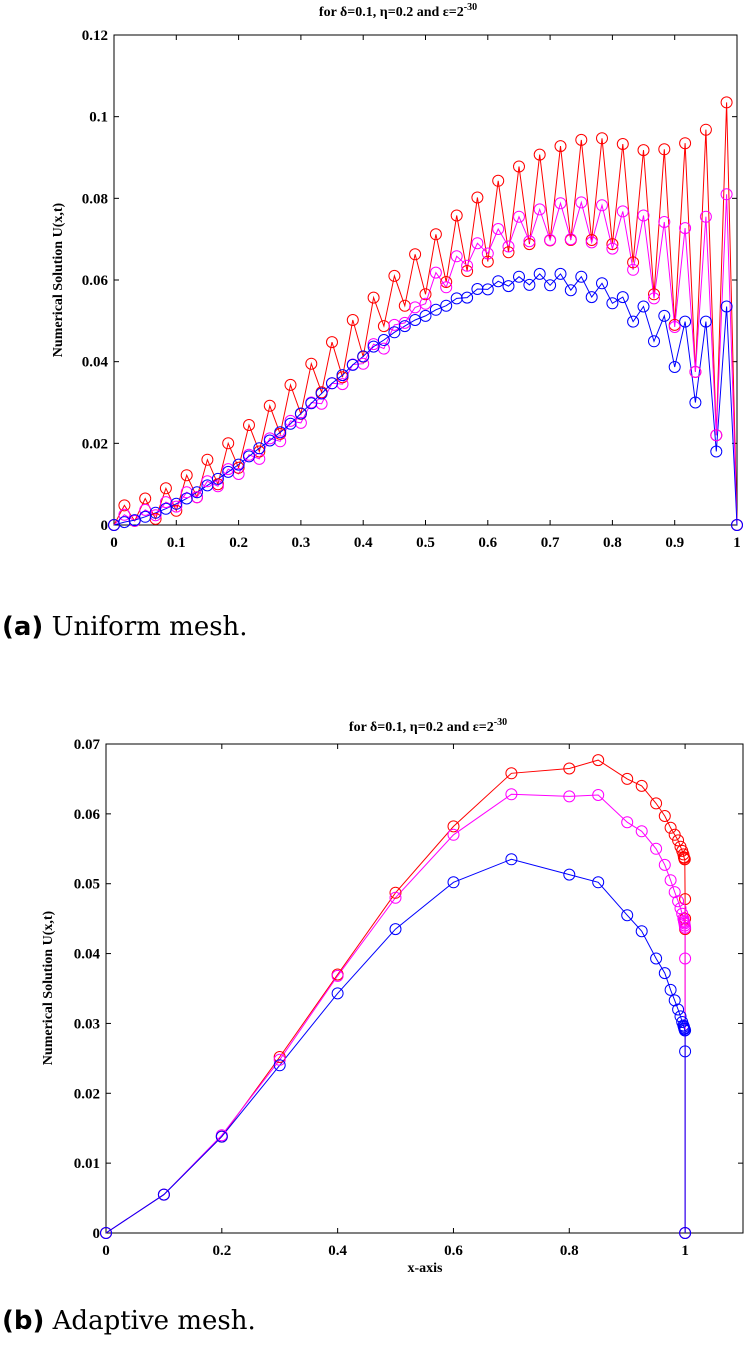 This screenshot has height=1354, width=746. What do you see at coordinates (95, 36) in the screenshot?
I see `y-tick-label: 0.12` at bounding box center [95, 36].